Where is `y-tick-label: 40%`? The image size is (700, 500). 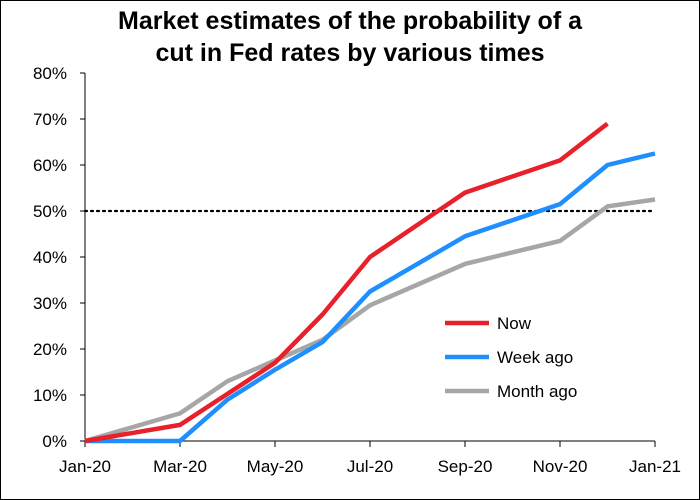 y-tick-label: 40% is located at coordinates (50, 257).